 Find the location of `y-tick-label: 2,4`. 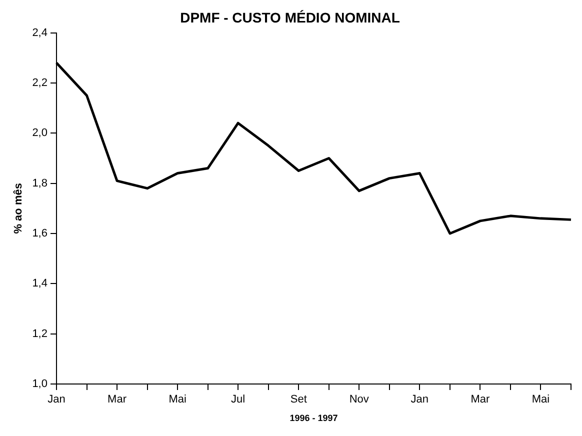

y-tick-label: 2,4 is located at coordinates (40, 32).